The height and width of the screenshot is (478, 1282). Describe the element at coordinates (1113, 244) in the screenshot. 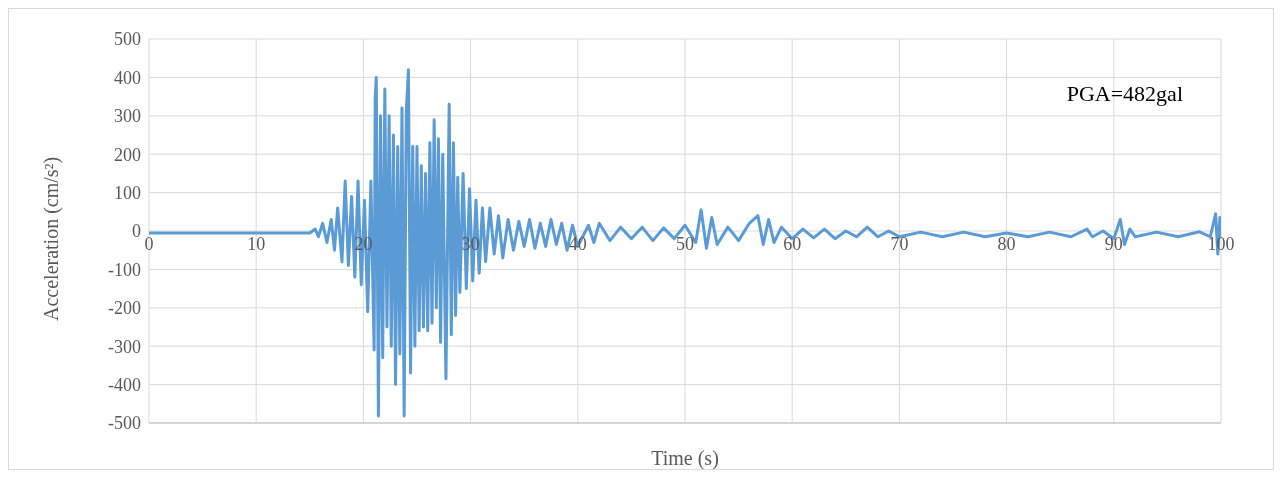

I see `x-tick-label: 90` at that location.